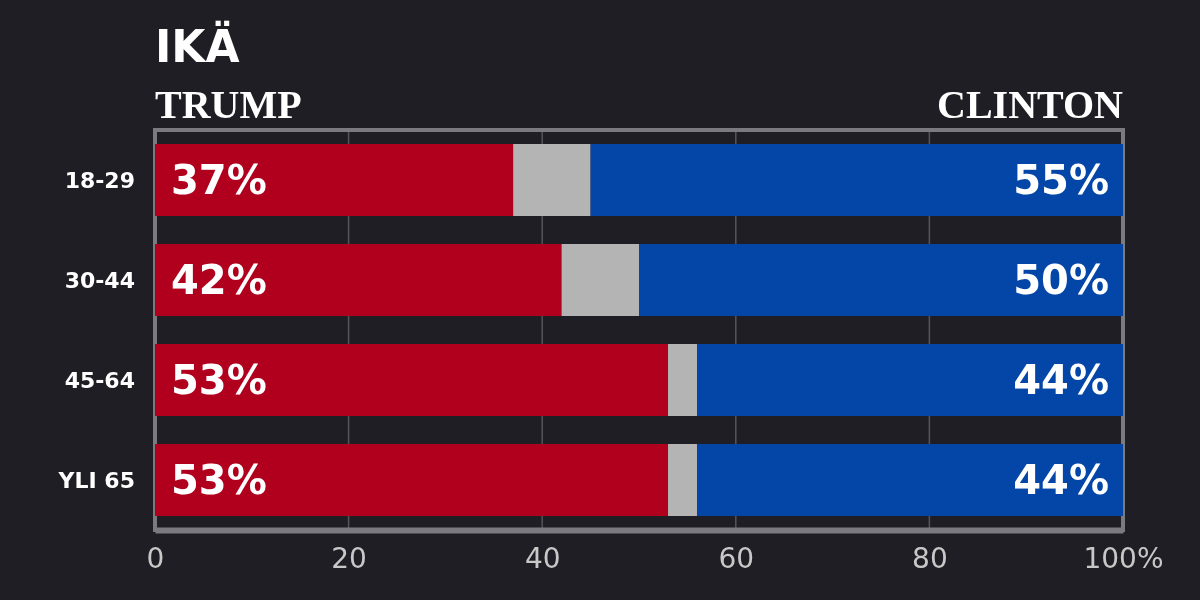 This screenshot has width=1200, height=600. Describe the element at coordinates (736, 558) in the screenshot. I see `x-tick-label: 60` at that location.